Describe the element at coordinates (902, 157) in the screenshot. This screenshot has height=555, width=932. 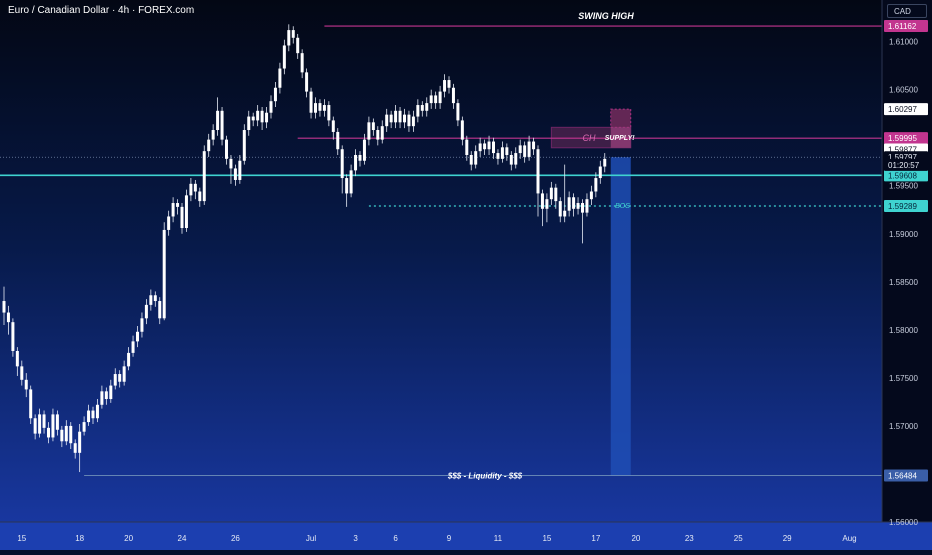
I see `price-tag-2: 1.59797` at that location.